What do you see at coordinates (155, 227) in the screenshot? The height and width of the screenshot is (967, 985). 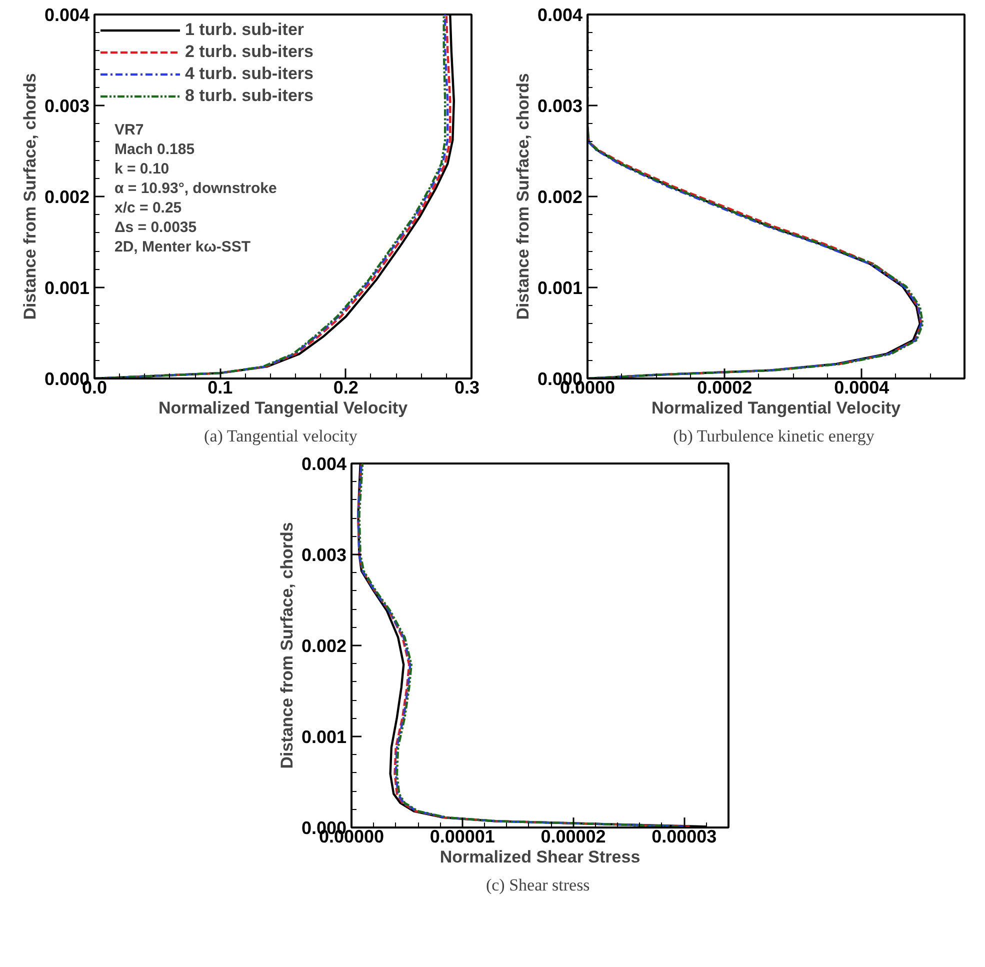 I see `annotation: Δs = 0.0035` at bounding box center [155, 227].